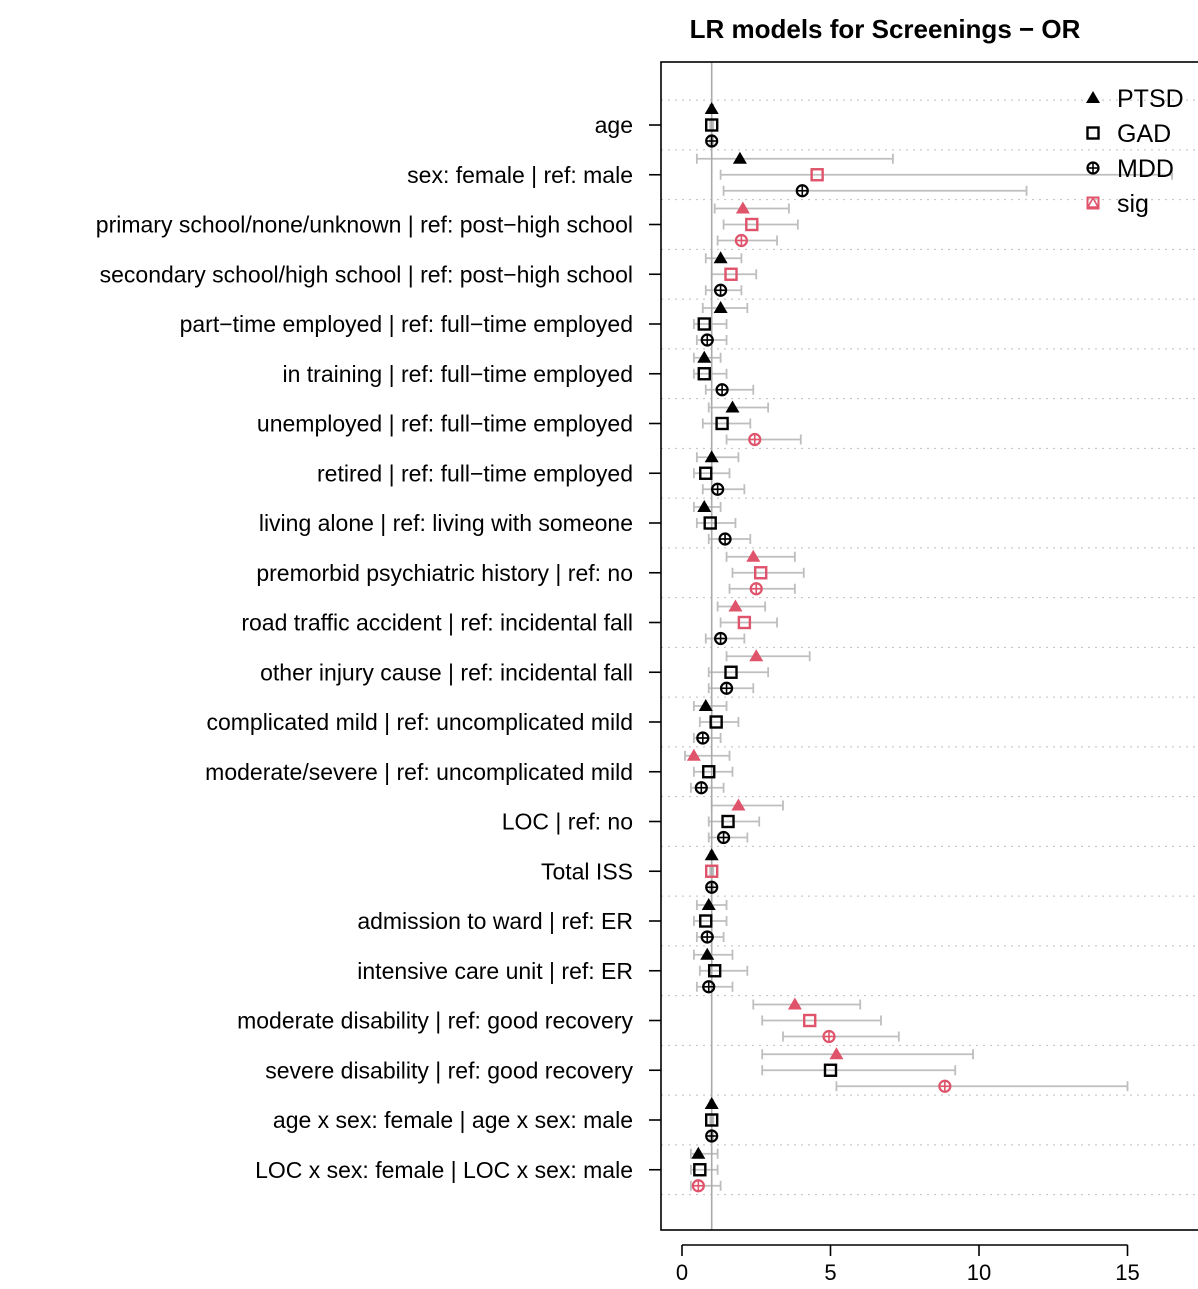 The width and height of the screenshot is (1198, 1289). What do you see at coordinates (1127, 1272) in the screenshot?
I see `x-tick-label: 15` at bounding box center [1127, 1272].